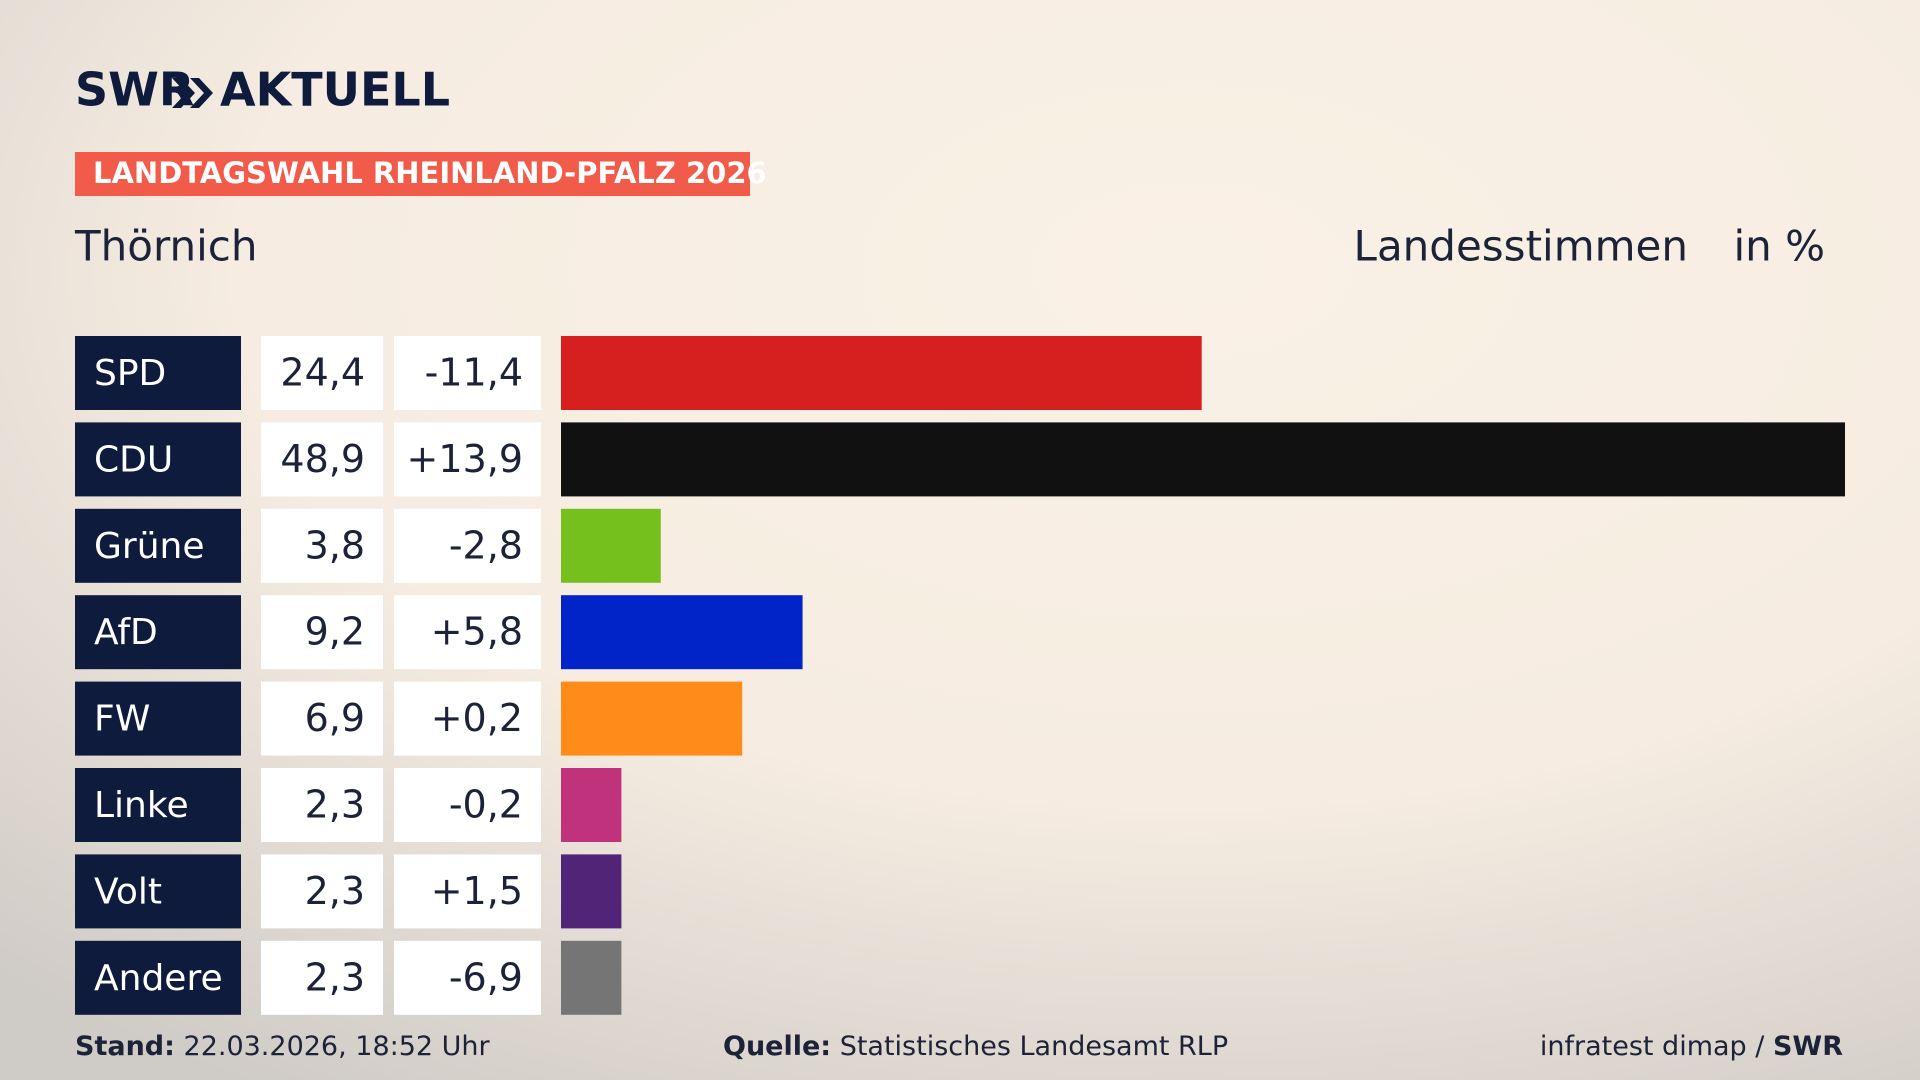 This screenshot has width=1920, height=1080. I want to click on footer-source: Quelle: Statistisches Landesamt RLP, so click(975, 1046).